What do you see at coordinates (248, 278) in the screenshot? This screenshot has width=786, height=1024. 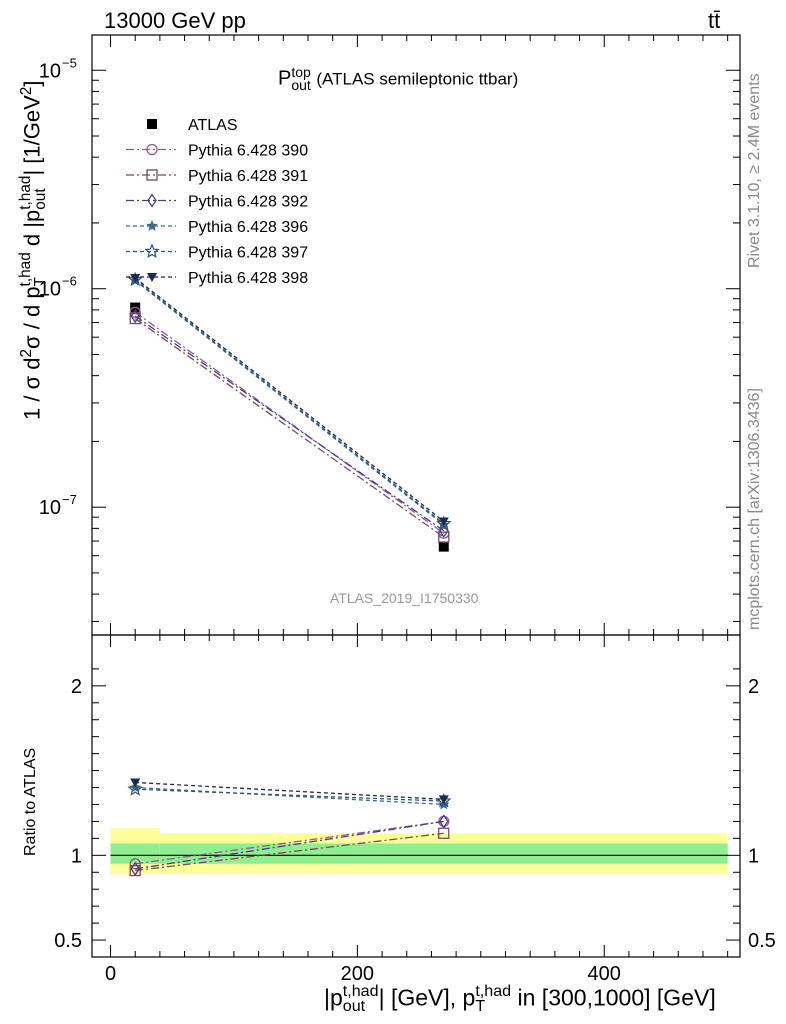 I see `legend-label-pythia-6-428-398: Pythia 6.428 398` at bounding box center [248, 278].